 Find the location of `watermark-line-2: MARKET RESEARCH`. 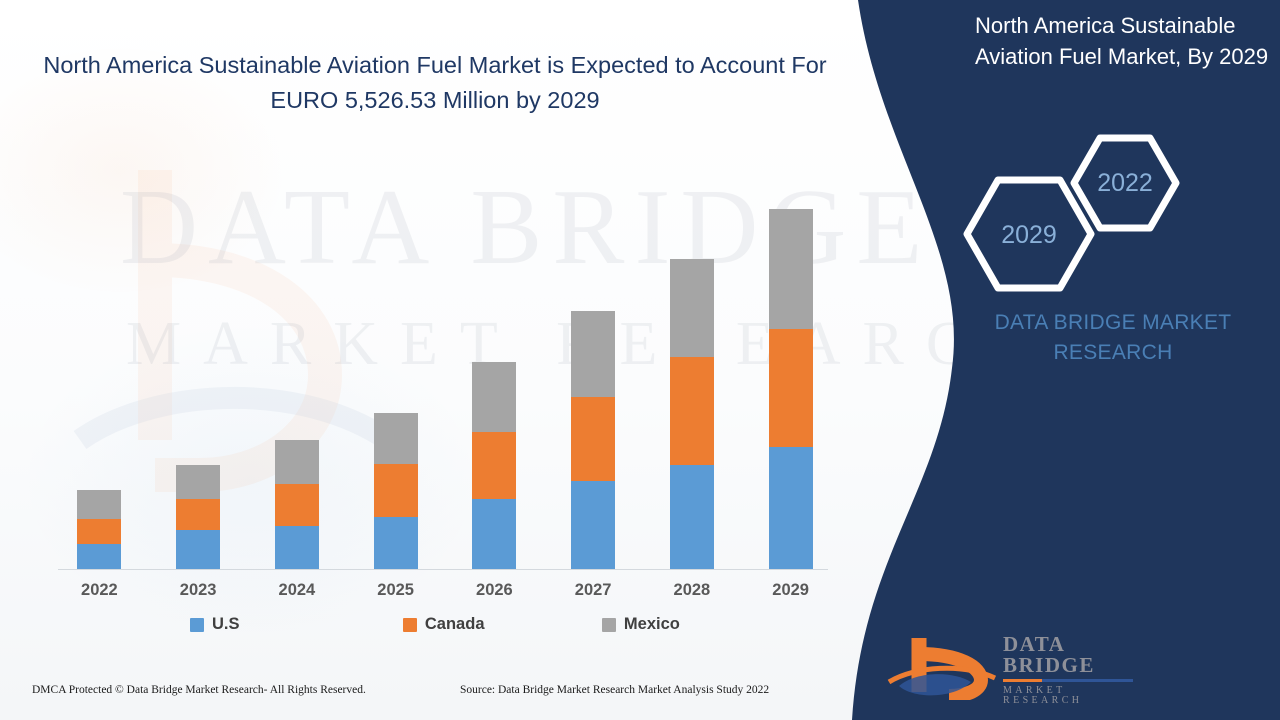

watermark-line-2: MARKET RESEARCH is located at coordinates (553, 344).